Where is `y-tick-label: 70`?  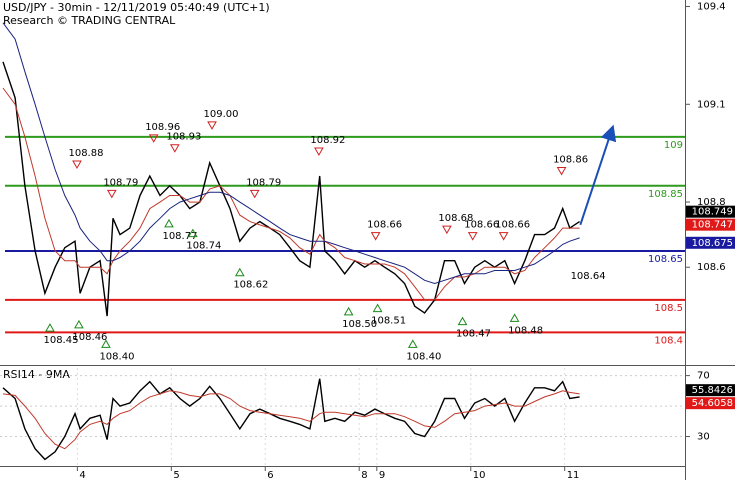
y-tick-label: 70 is located at coordinates (703, 376).